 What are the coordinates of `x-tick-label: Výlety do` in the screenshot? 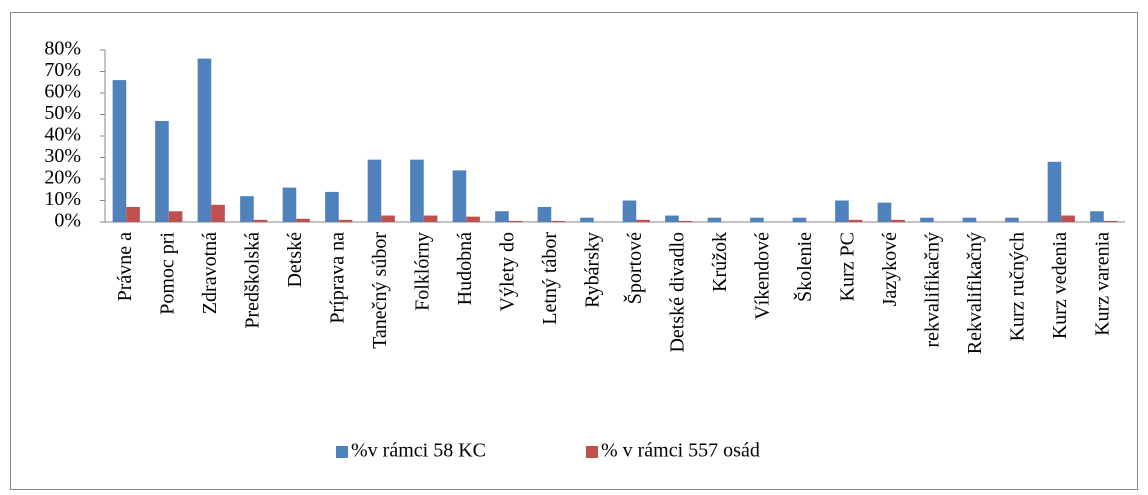 It's located at (507, 271).